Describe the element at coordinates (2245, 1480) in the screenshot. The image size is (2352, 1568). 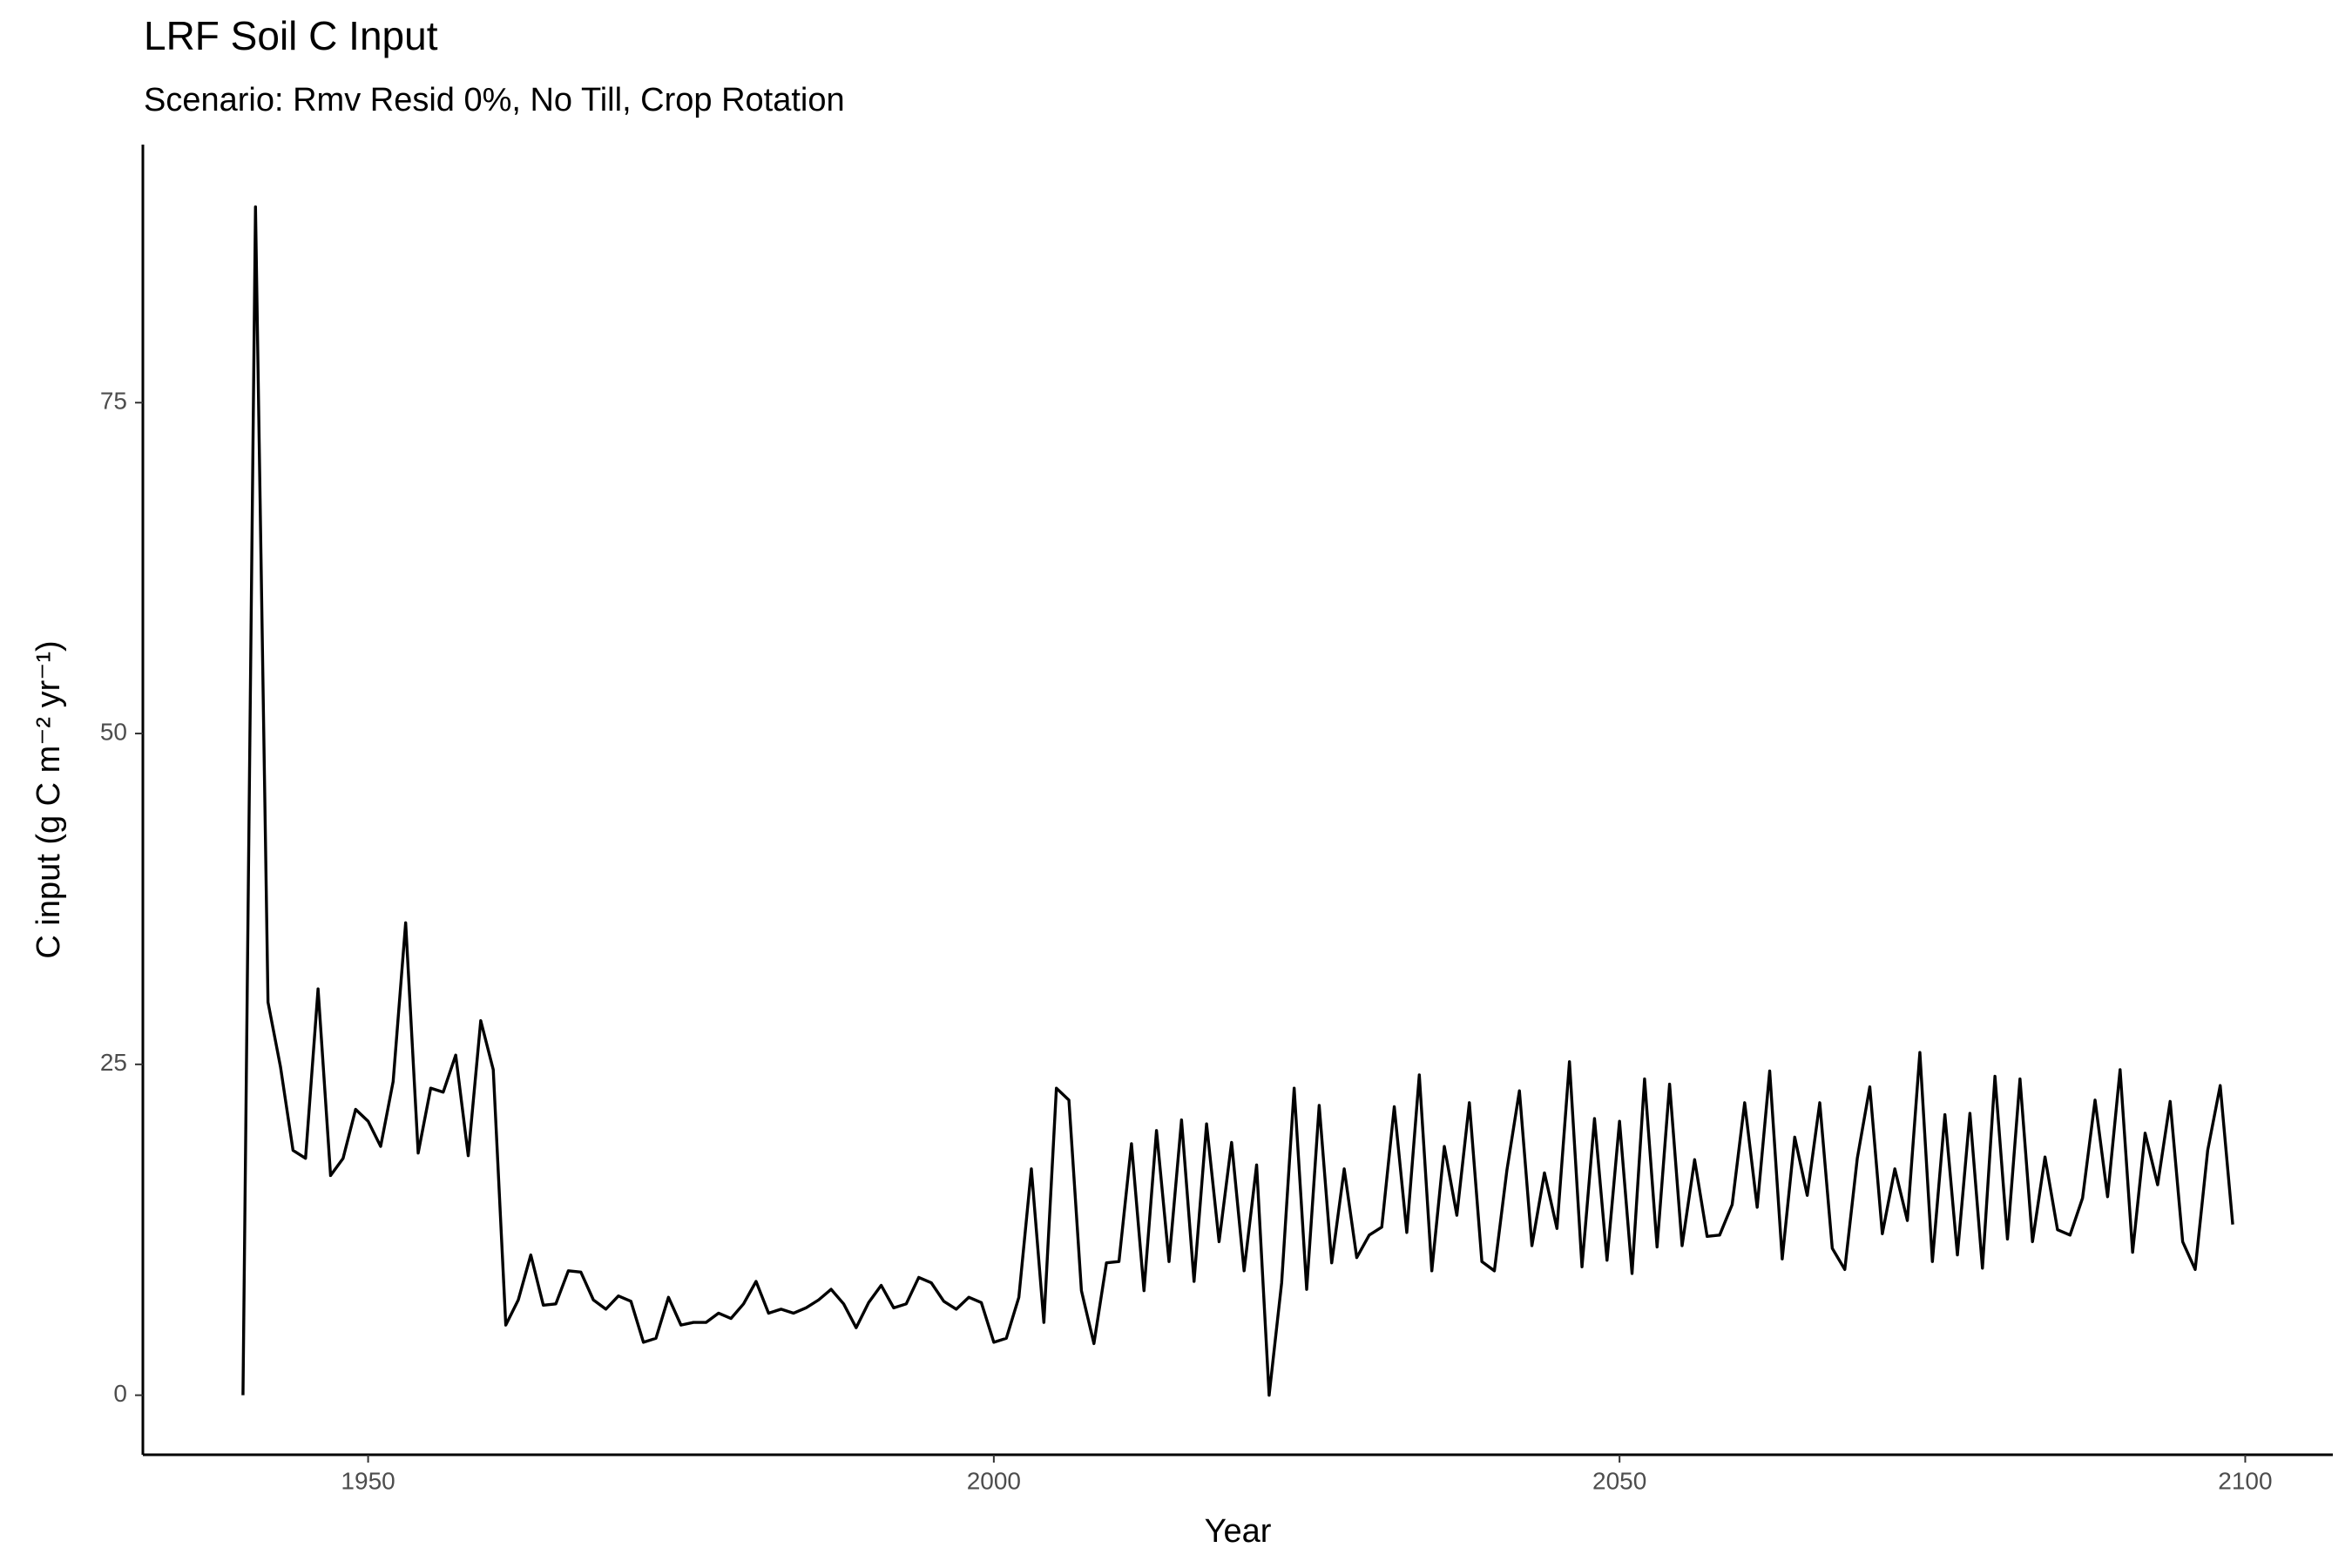
I see `x-tick-label: 2100` at that location.